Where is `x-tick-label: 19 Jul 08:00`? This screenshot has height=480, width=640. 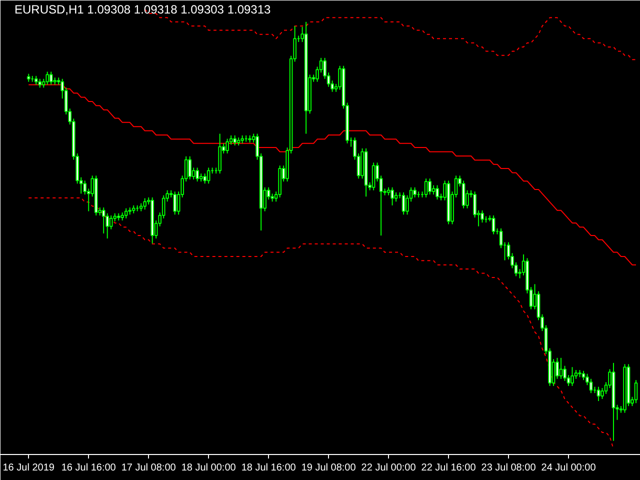
x-tick-label: 19 Jul 08:00 is located at coordinates (328, 468).